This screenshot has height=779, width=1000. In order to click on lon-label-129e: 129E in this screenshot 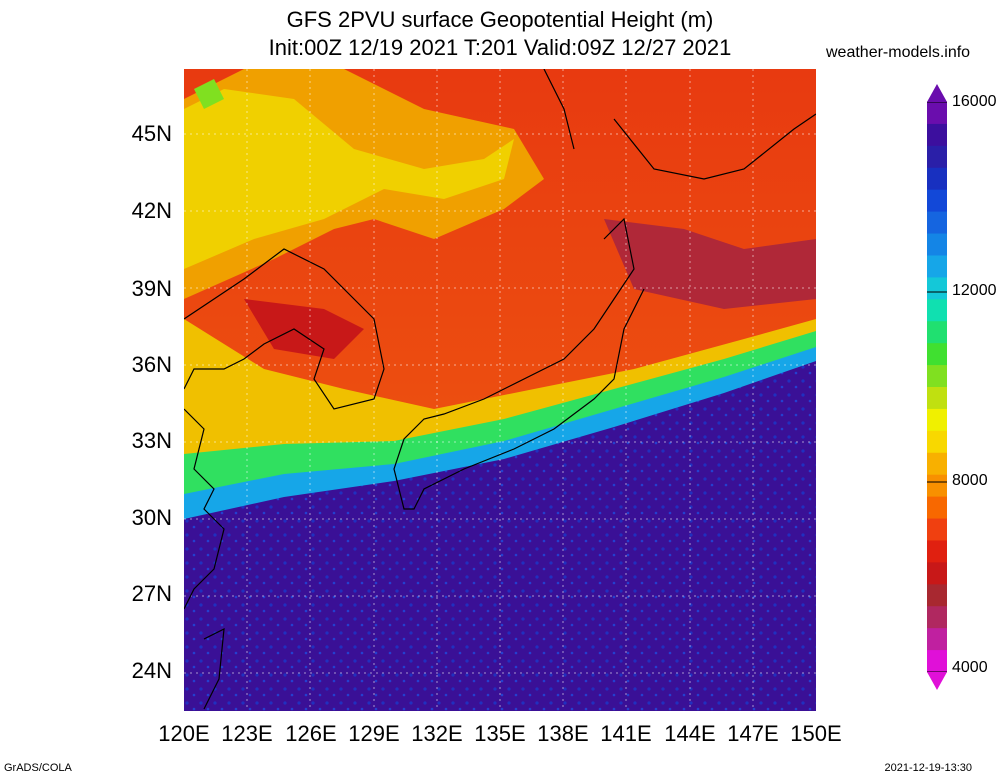, I will do `click(374, 733)`.